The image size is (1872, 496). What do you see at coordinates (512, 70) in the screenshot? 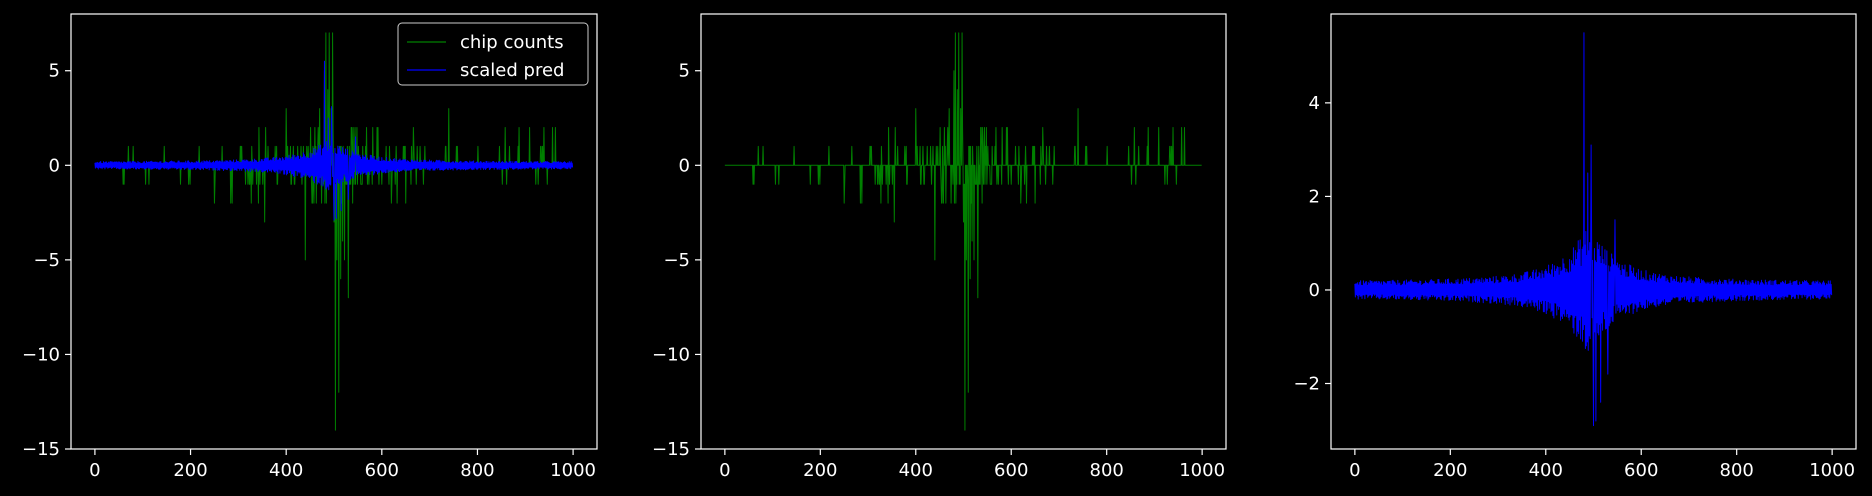
I see `legend-label: scaled pred` at bounding box center [512, 70].